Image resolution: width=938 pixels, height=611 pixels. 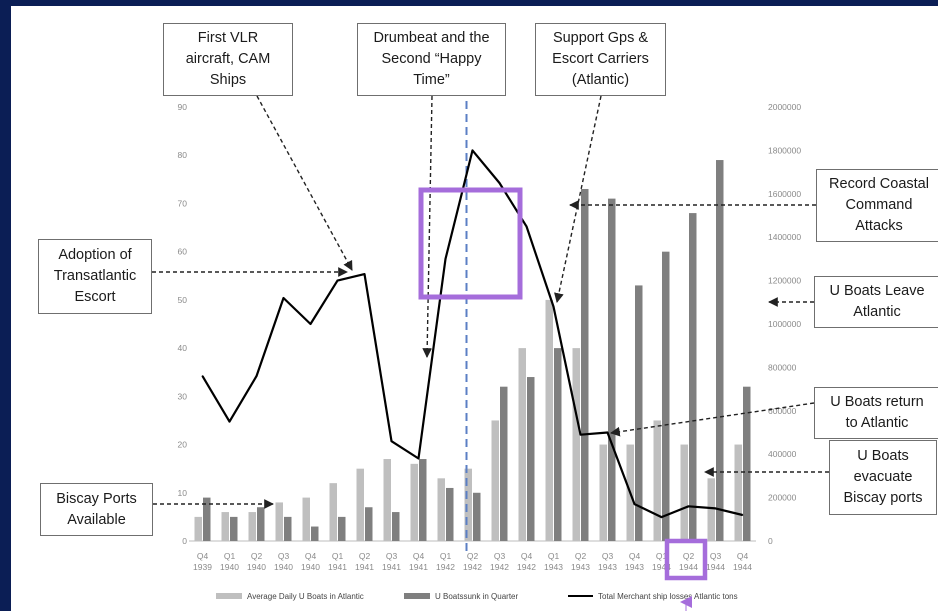 I want to click on right-tick-0: 0, so click(x=770, y=541).